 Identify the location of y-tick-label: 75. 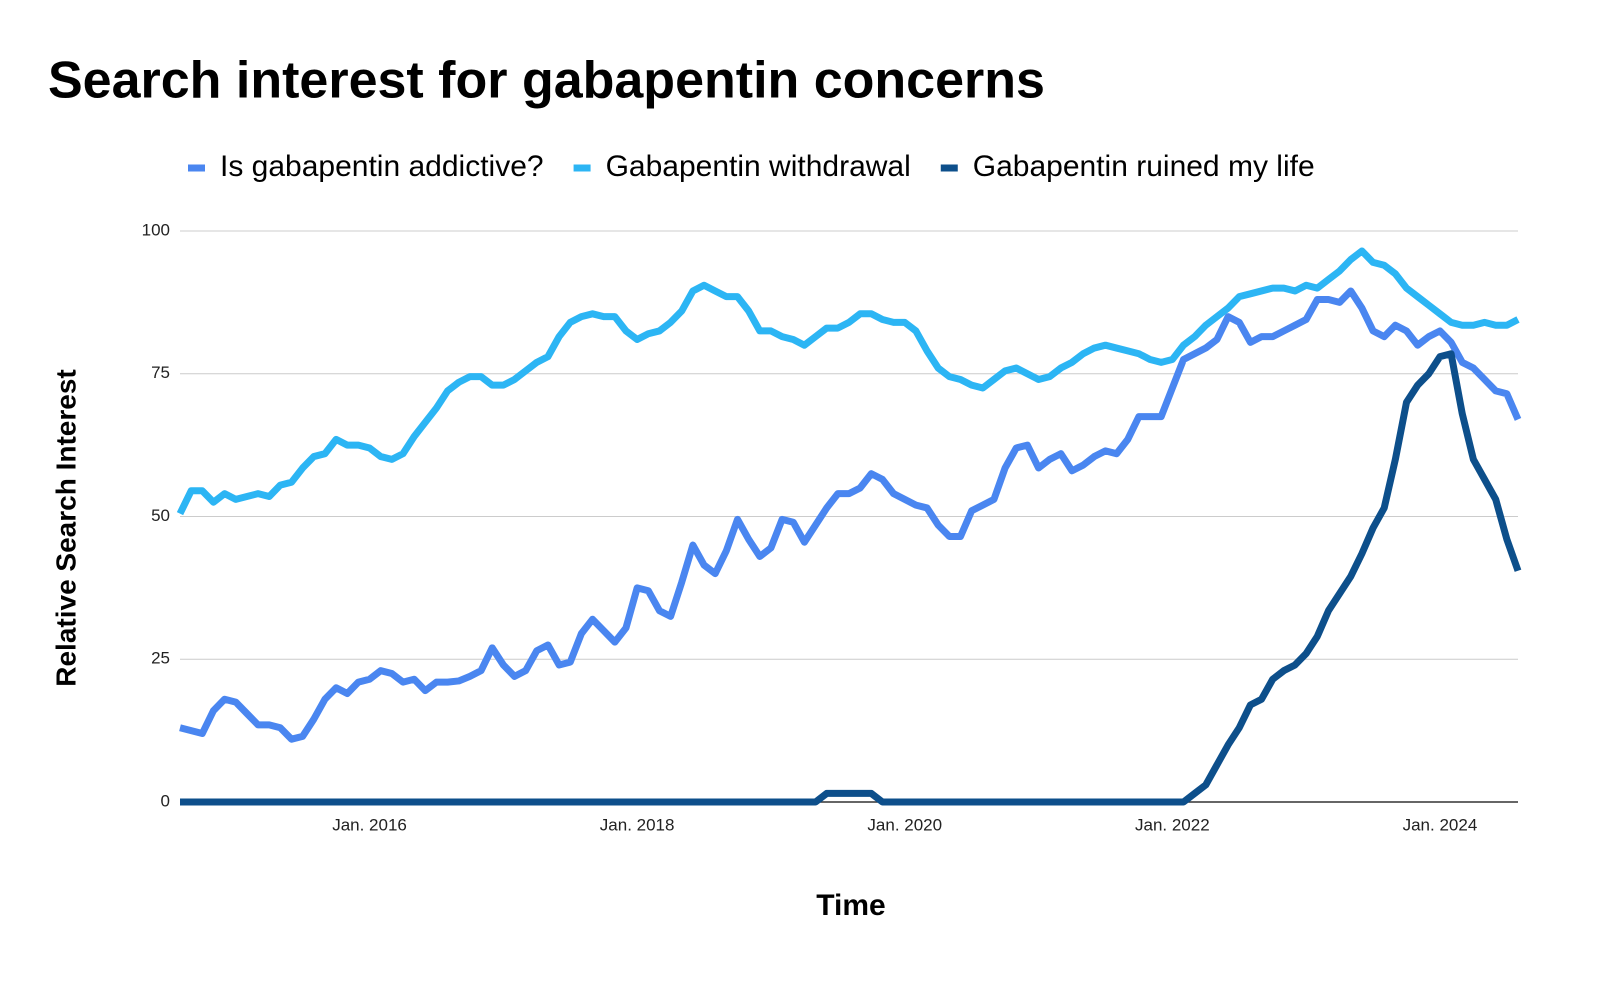
(160, 372).